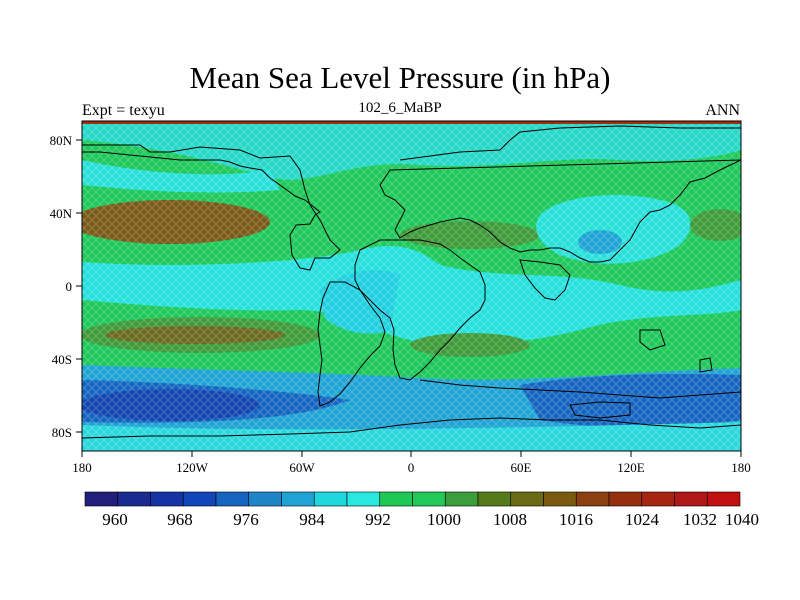 The height and width of the screenshot is (600, 800). What do you see at coordinates (411, 409) in the screenshot?
I see `coast-australia-antarctica` at bounding box center [411, 409].